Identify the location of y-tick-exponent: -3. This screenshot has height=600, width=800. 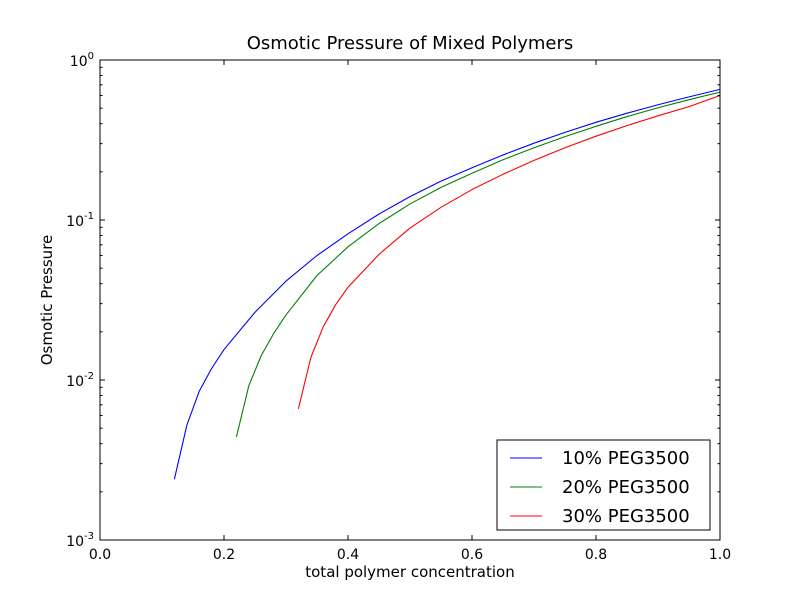
(89, 536).